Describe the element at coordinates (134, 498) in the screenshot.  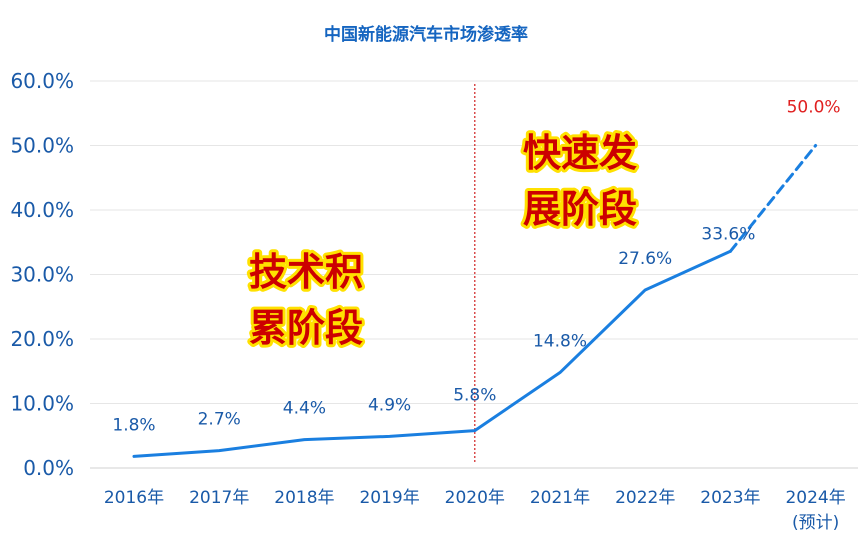
I see `x-tick-label: 2016年` at that location.